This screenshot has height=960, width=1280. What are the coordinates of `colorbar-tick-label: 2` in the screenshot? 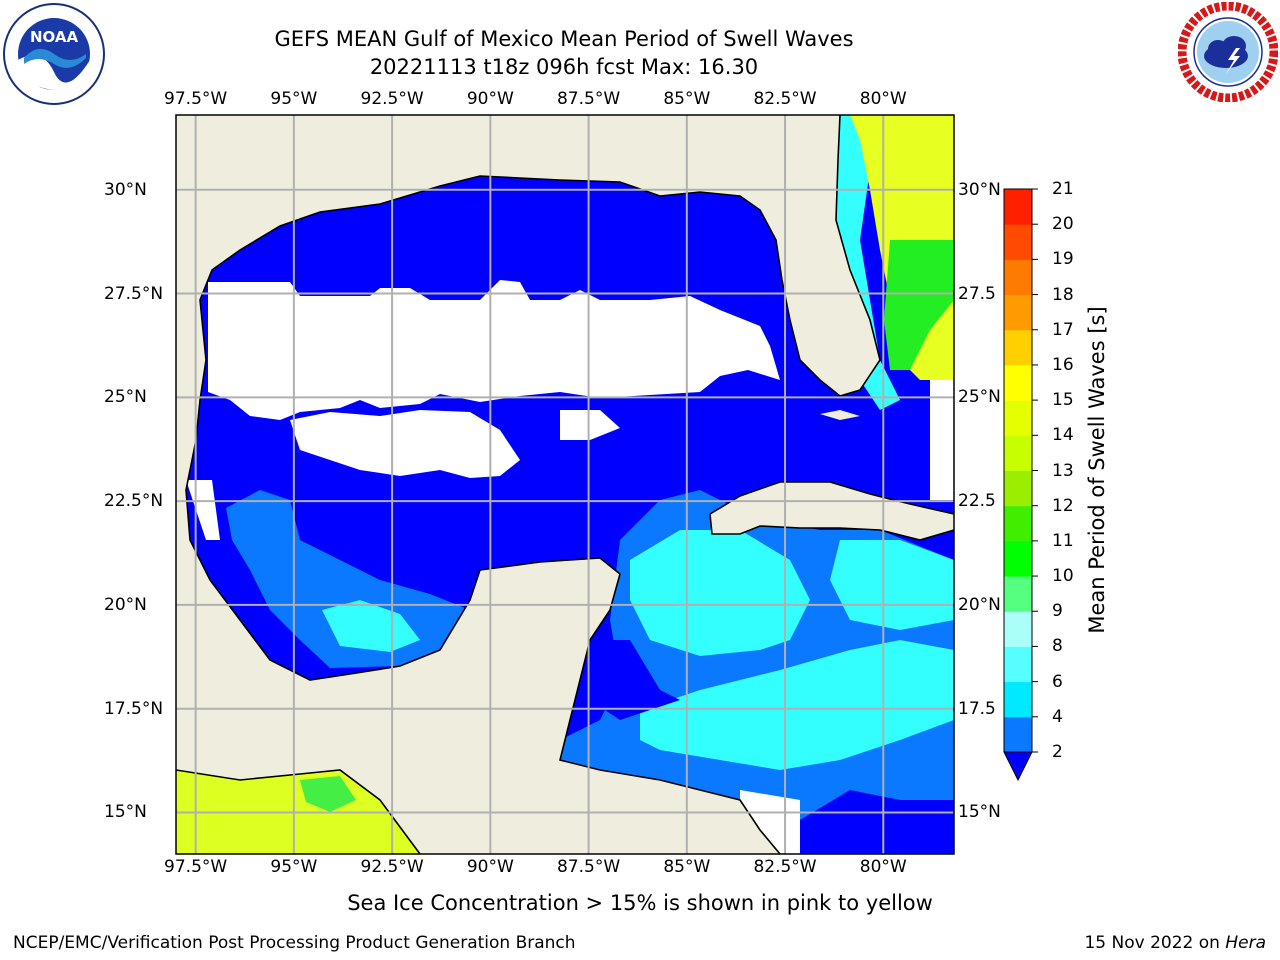 It's located at (1057, 752).